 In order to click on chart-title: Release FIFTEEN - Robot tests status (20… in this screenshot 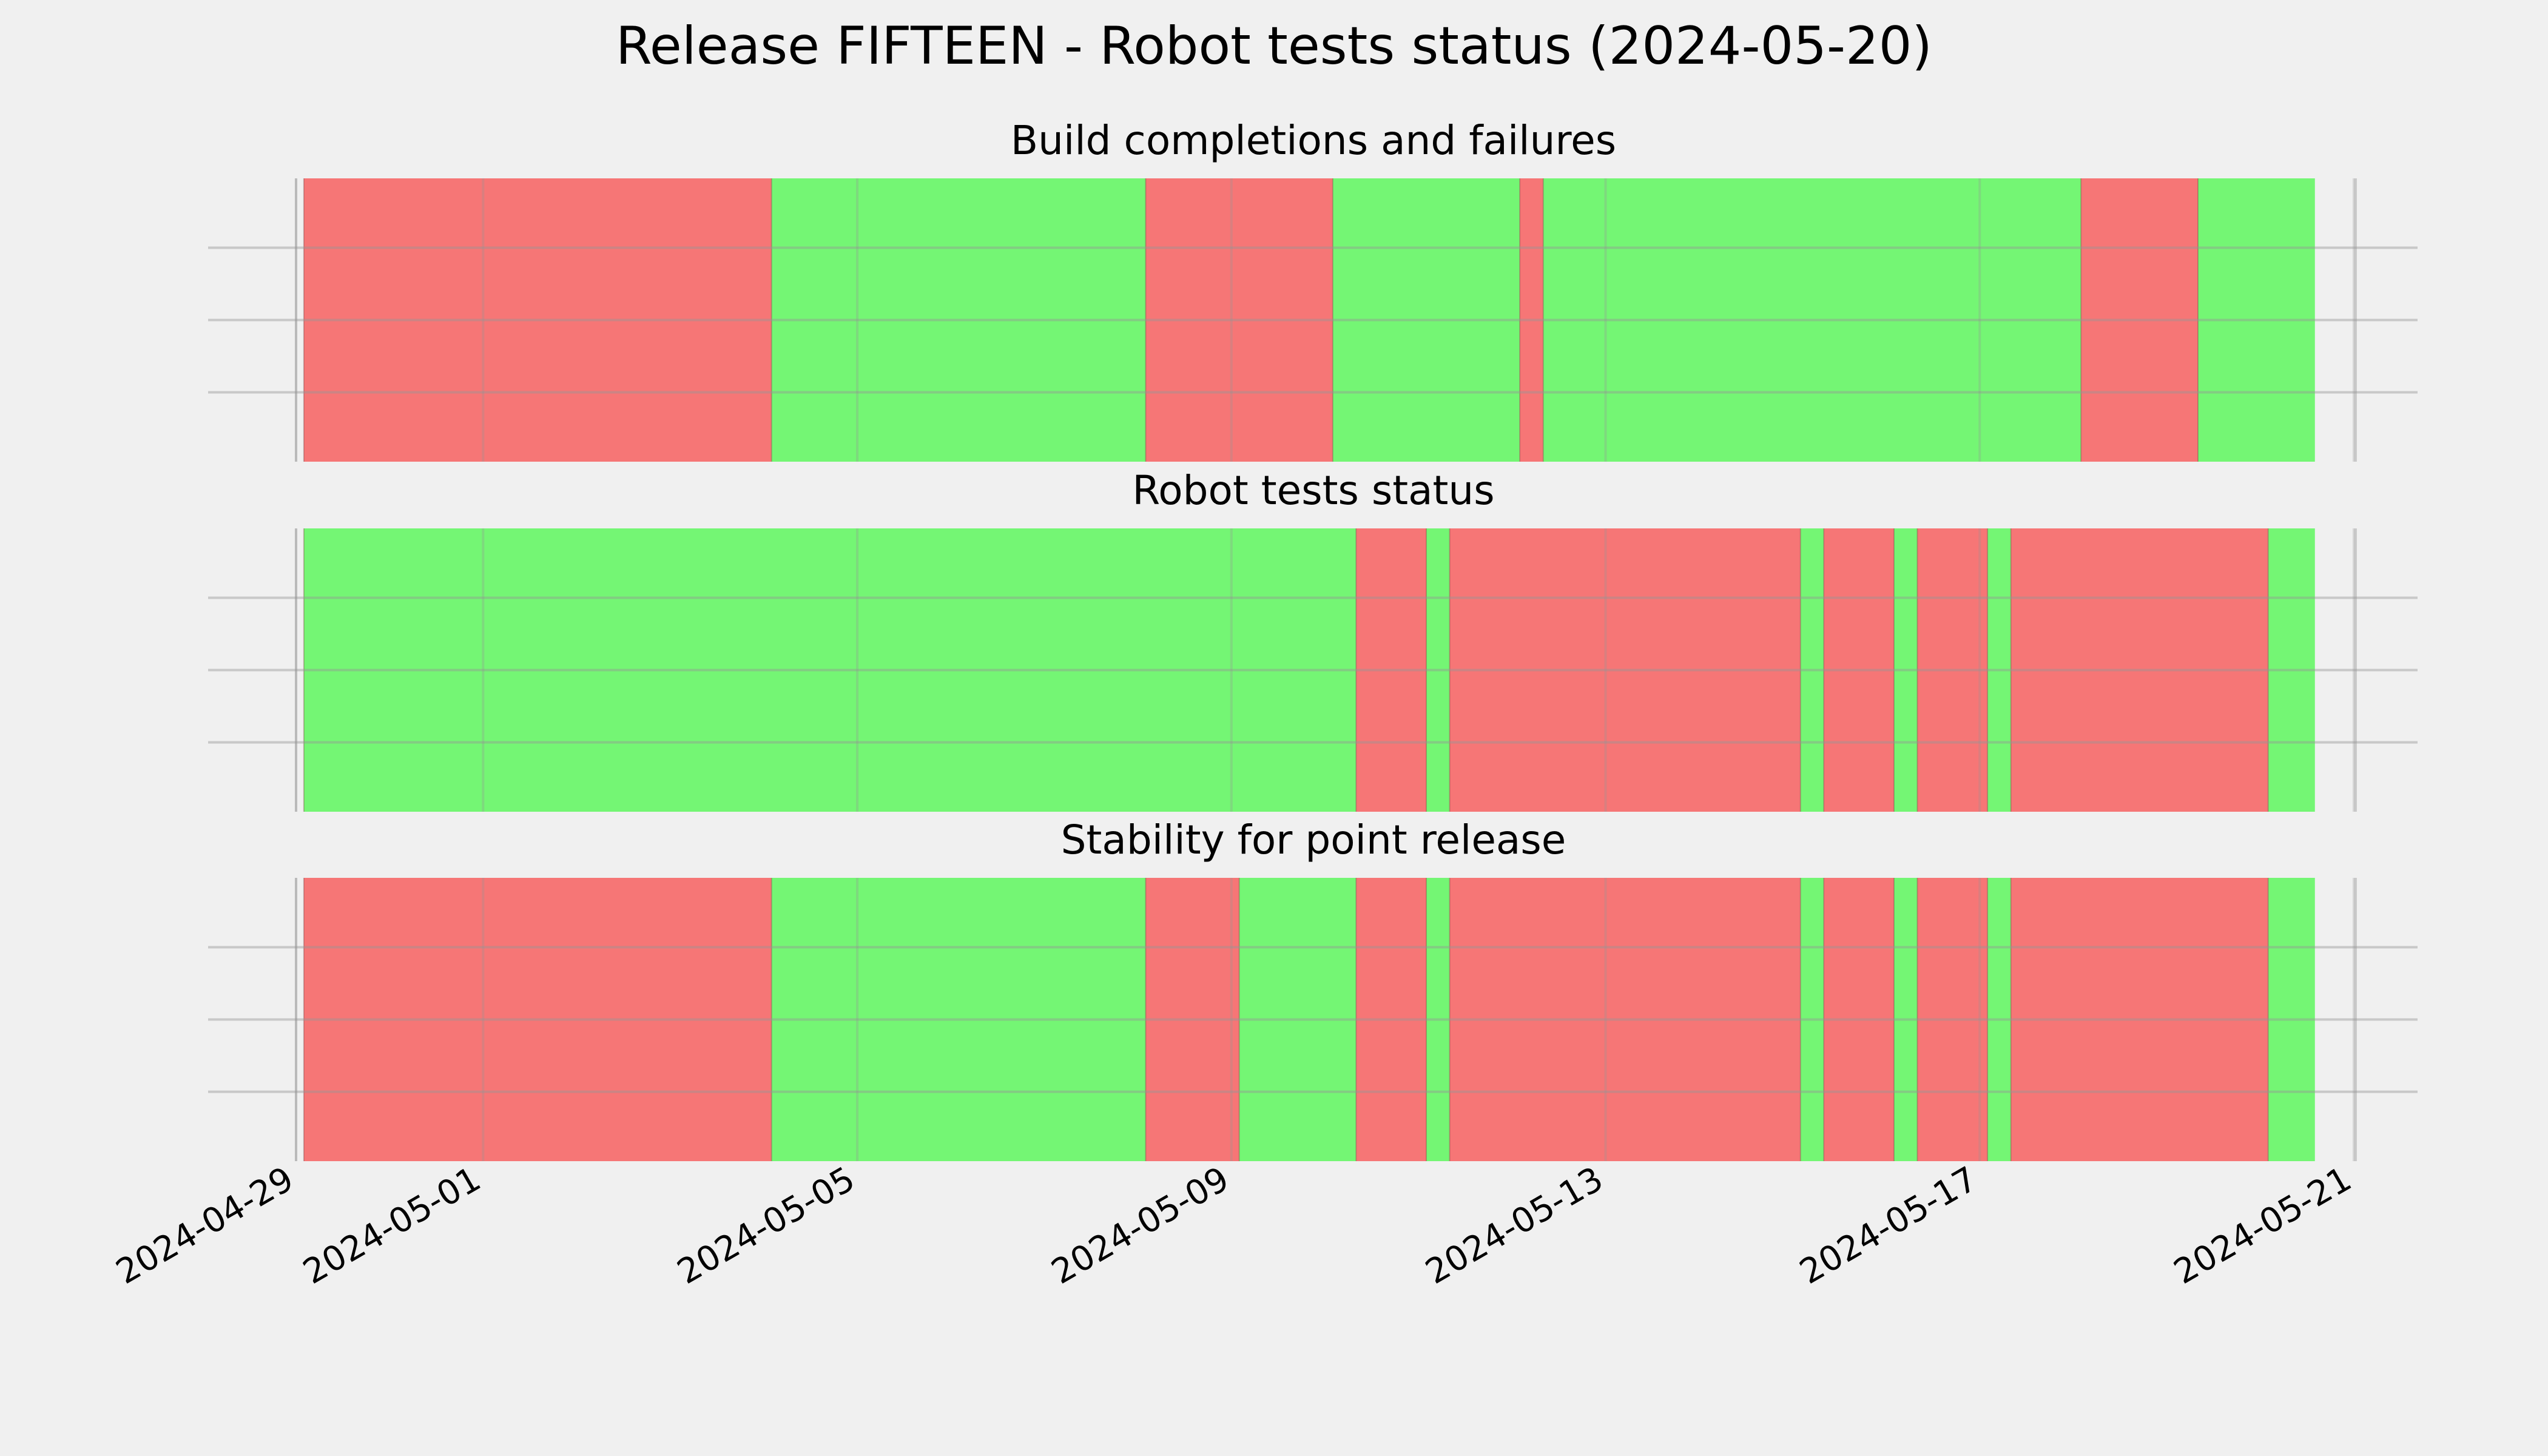, I will do `click(1274, 46)`.